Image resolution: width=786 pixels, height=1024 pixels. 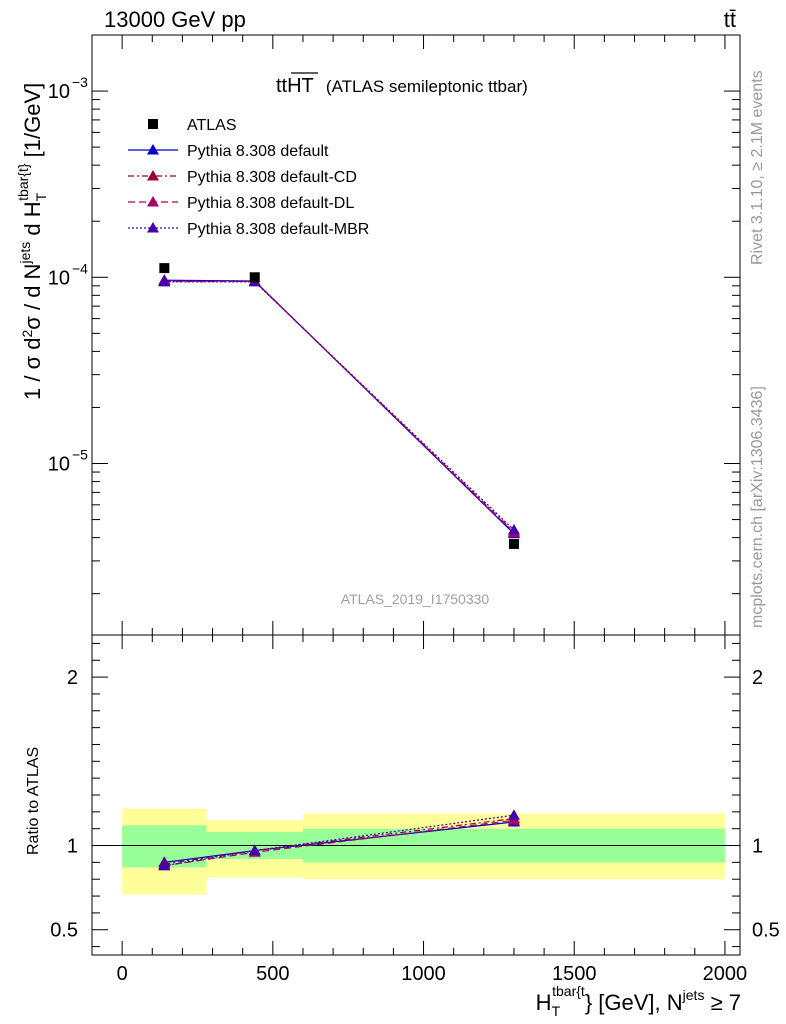 I want to click on x-tick-label: 0, so click(x=122, y=974).